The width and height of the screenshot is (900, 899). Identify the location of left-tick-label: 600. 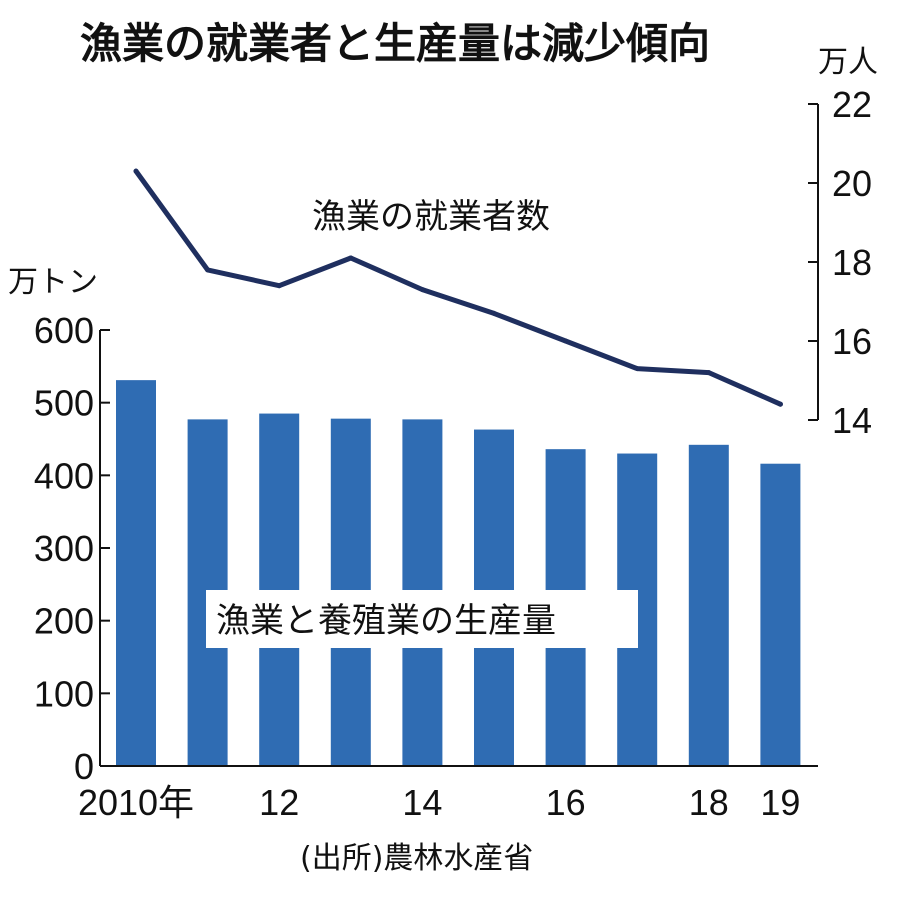
(64, 330).